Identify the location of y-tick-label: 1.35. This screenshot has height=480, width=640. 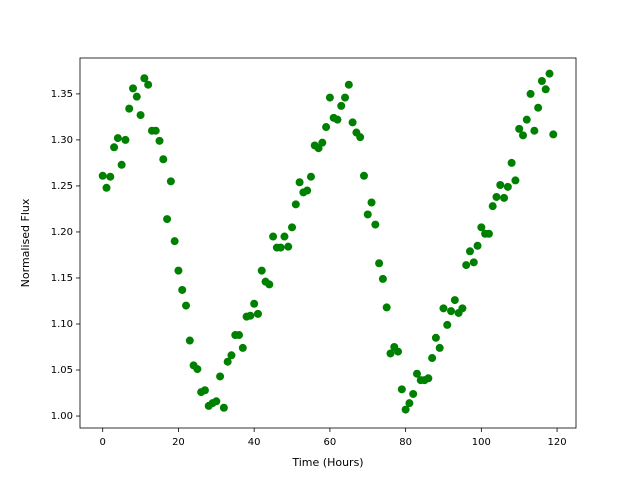
(62, 94).